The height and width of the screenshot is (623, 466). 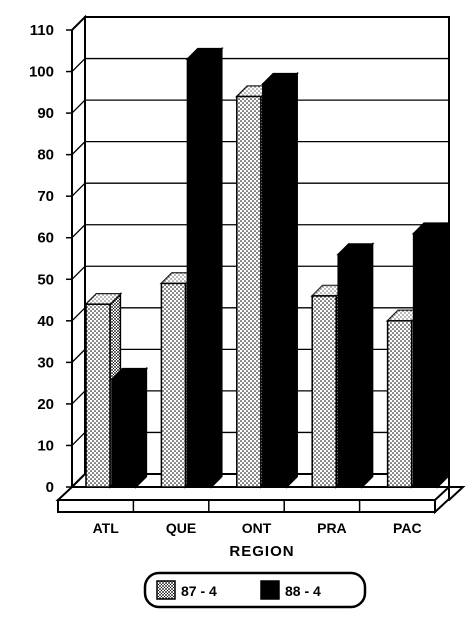 I want to click on legend: 87 - 4 88 - 4, so click(x=255, y=590).